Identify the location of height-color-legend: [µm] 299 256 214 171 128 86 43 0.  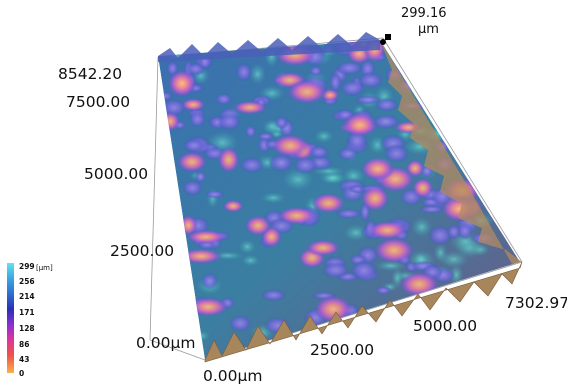
(37, 320).